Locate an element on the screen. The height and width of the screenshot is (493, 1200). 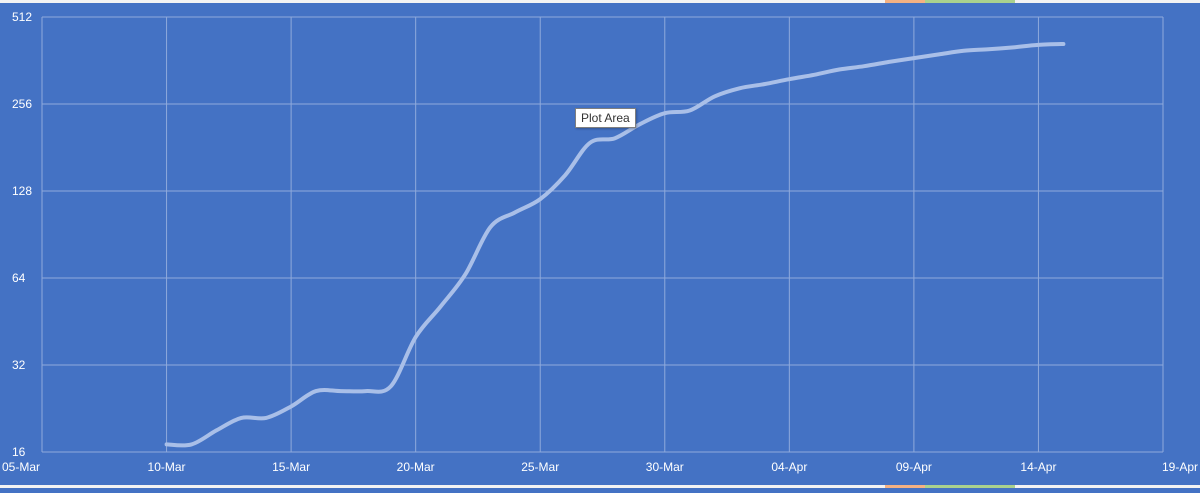
y-tick-label: 16 is located at coordinates (19, 452).